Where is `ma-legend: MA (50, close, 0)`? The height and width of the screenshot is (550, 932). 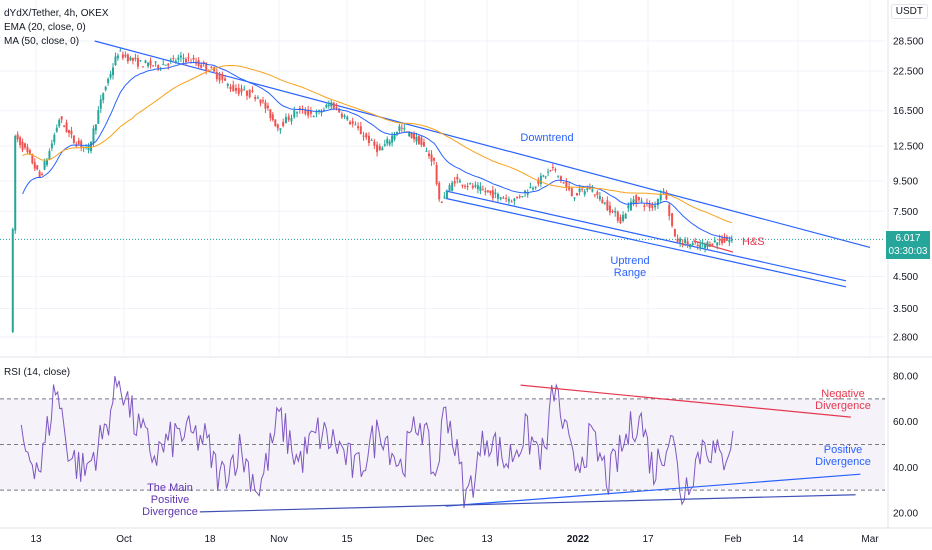
ma-legend: MA (50, close, 0) is located at coordinates (42, 41).